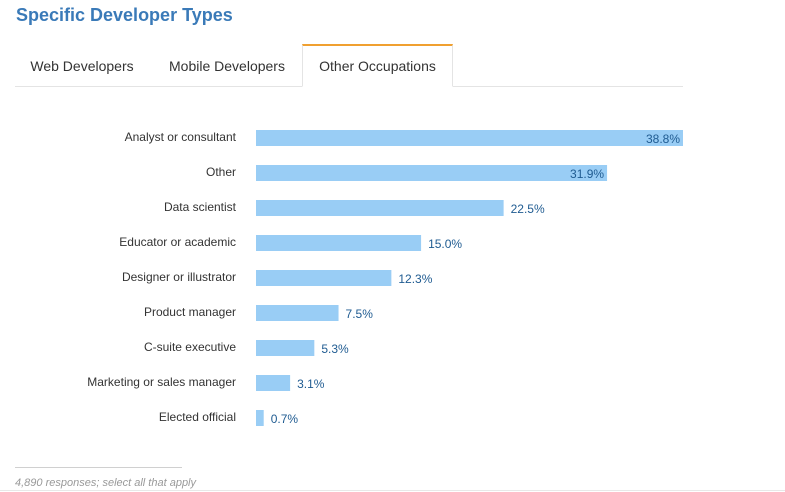  What do you see at coordinates (528, 209) in the screenshot?
I see `value-label: 22.5%` at bounding box center [528, 209].